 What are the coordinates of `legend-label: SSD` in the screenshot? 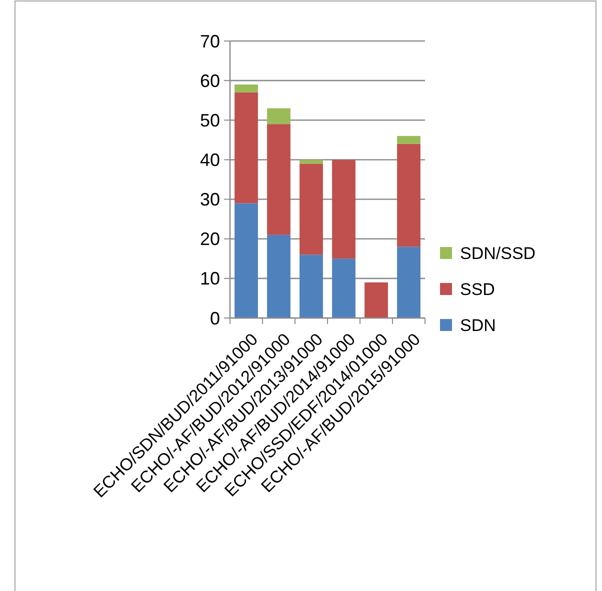 It's located at (477, 289).